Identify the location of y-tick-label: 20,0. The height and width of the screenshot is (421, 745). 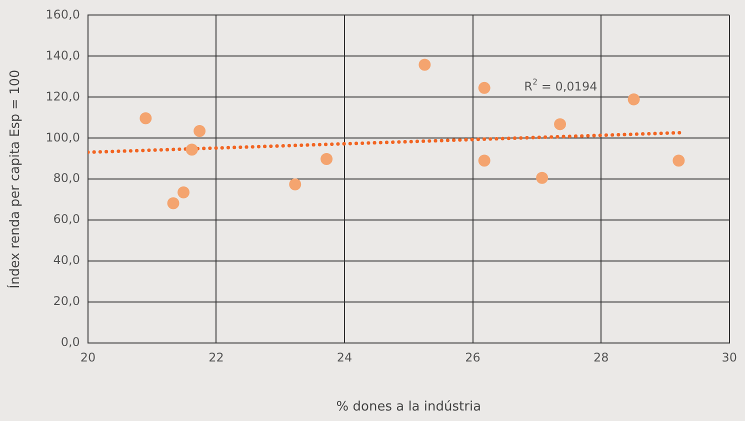
(66, 301).